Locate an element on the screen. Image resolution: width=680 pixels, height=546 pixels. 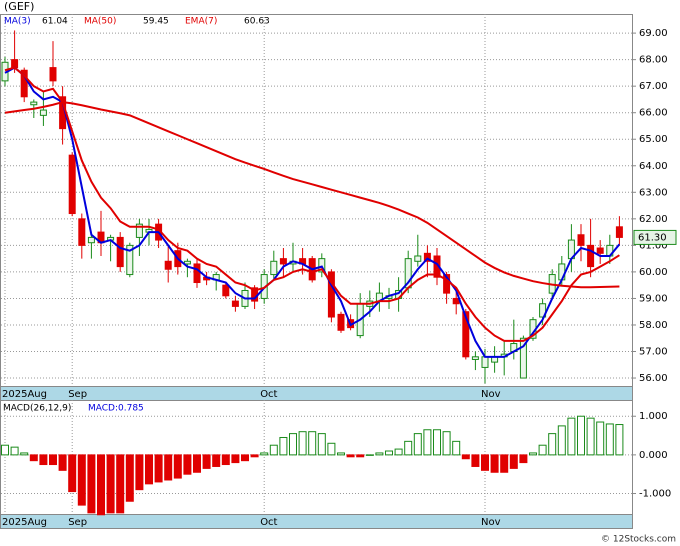
legend-label: EMA(7) is located at coordinates (201, 22).